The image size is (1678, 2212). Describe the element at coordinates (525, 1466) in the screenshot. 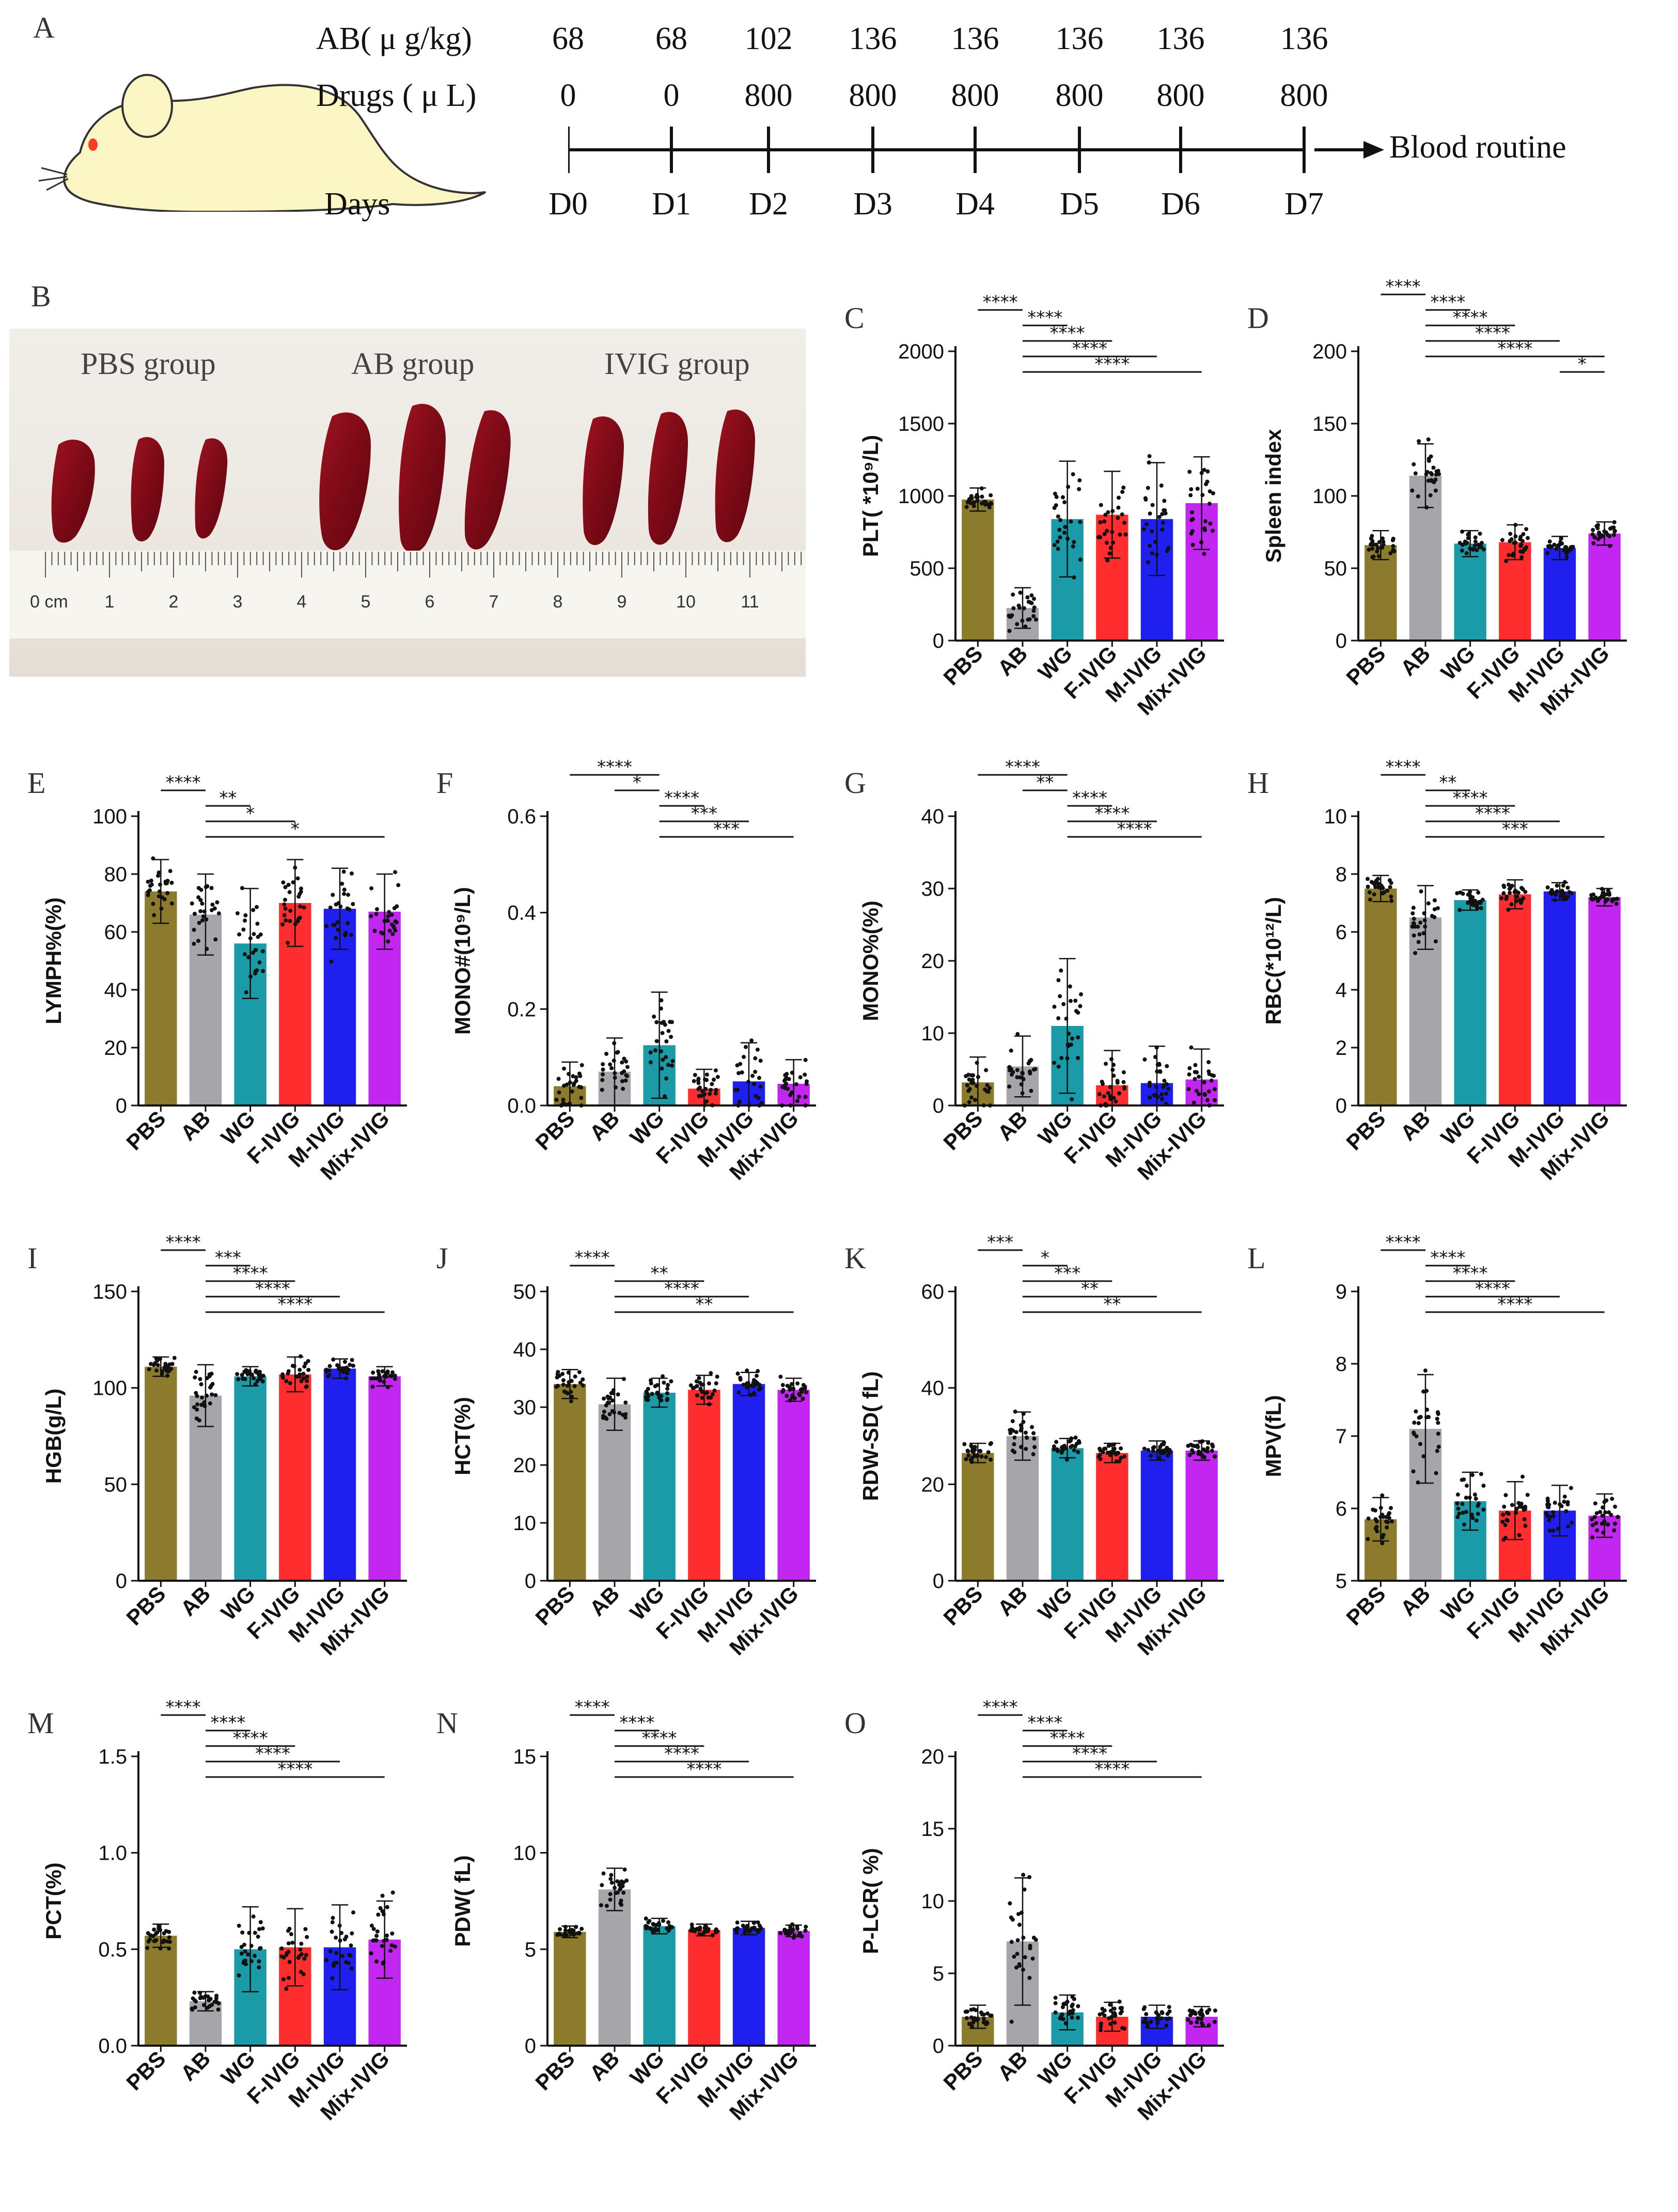

I see `y-tick-label: 20` at that location.